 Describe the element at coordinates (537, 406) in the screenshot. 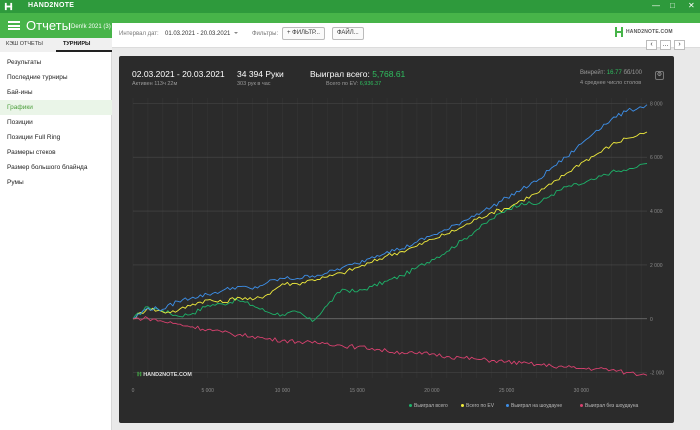

I see `legend-label: Выиграл на шоудауне` at that location.